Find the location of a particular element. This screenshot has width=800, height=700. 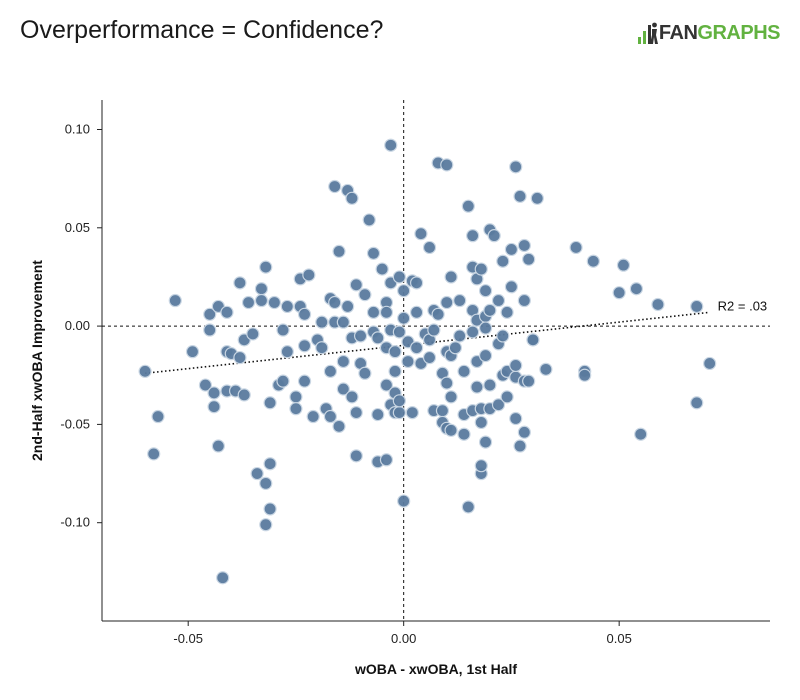

x-tick-label: 0.05 is located at coordinates (619, 638).